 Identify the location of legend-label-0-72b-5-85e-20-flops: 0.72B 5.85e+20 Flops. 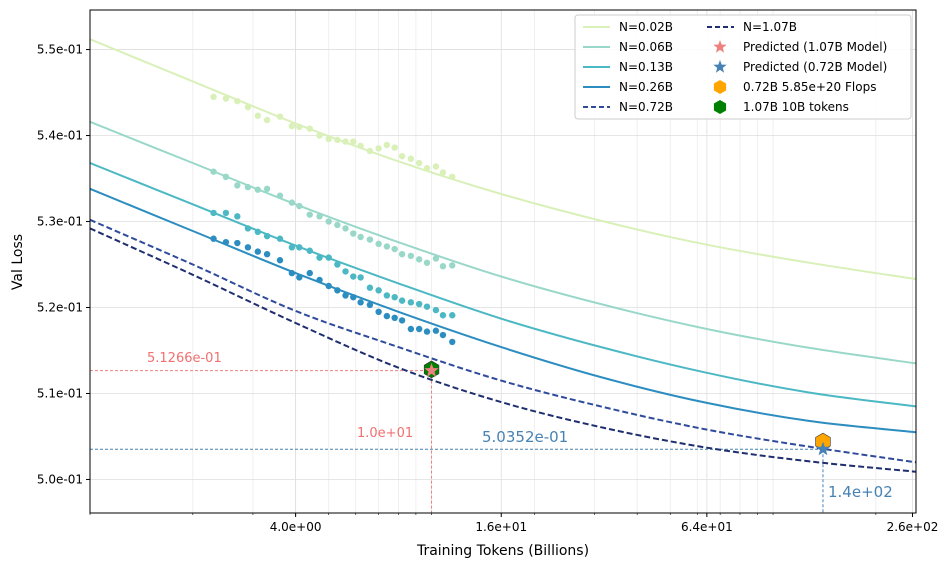
(809, 87).